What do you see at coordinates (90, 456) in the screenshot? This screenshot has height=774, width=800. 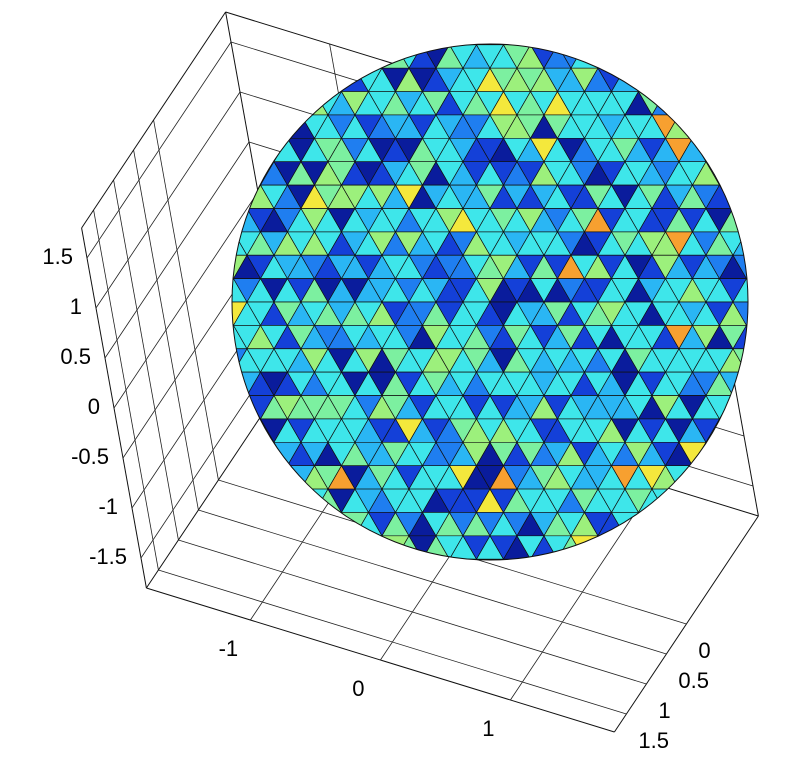 I see `z-tick-label: -0.5` at bounding box center [90, 456].